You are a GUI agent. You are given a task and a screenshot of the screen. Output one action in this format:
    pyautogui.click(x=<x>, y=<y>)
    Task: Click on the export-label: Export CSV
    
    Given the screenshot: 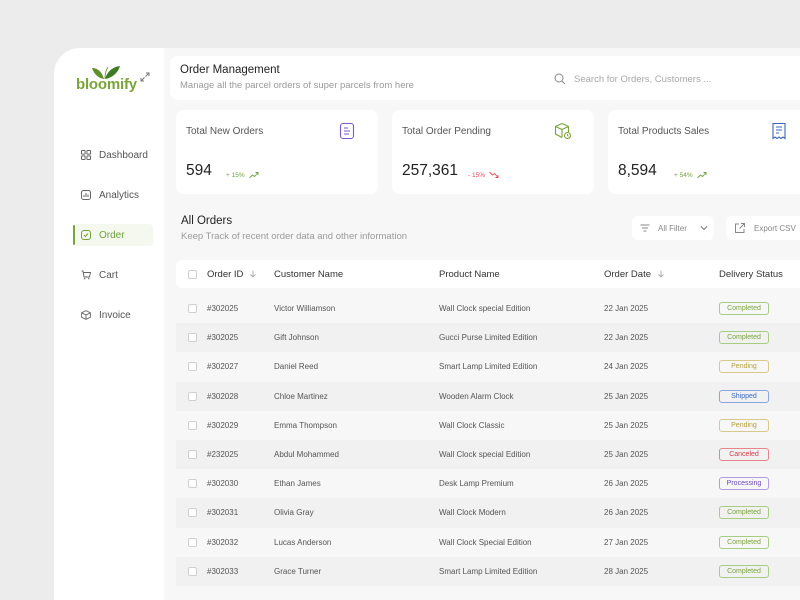 What is the action you would take?
    pyautogui.click(x=775, y=228)
    